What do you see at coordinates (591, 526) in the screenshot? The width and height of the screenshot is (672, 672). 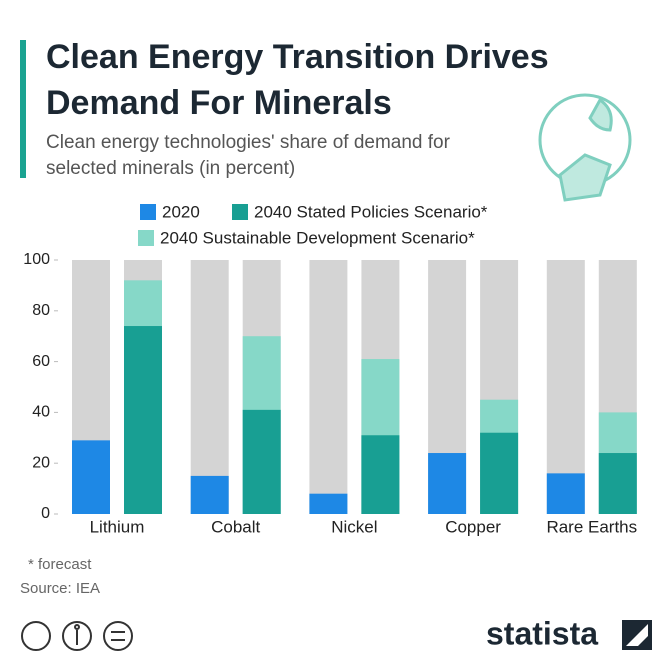 I see `x-tick-label: Rare Earths` at bounding box center [591, 526].